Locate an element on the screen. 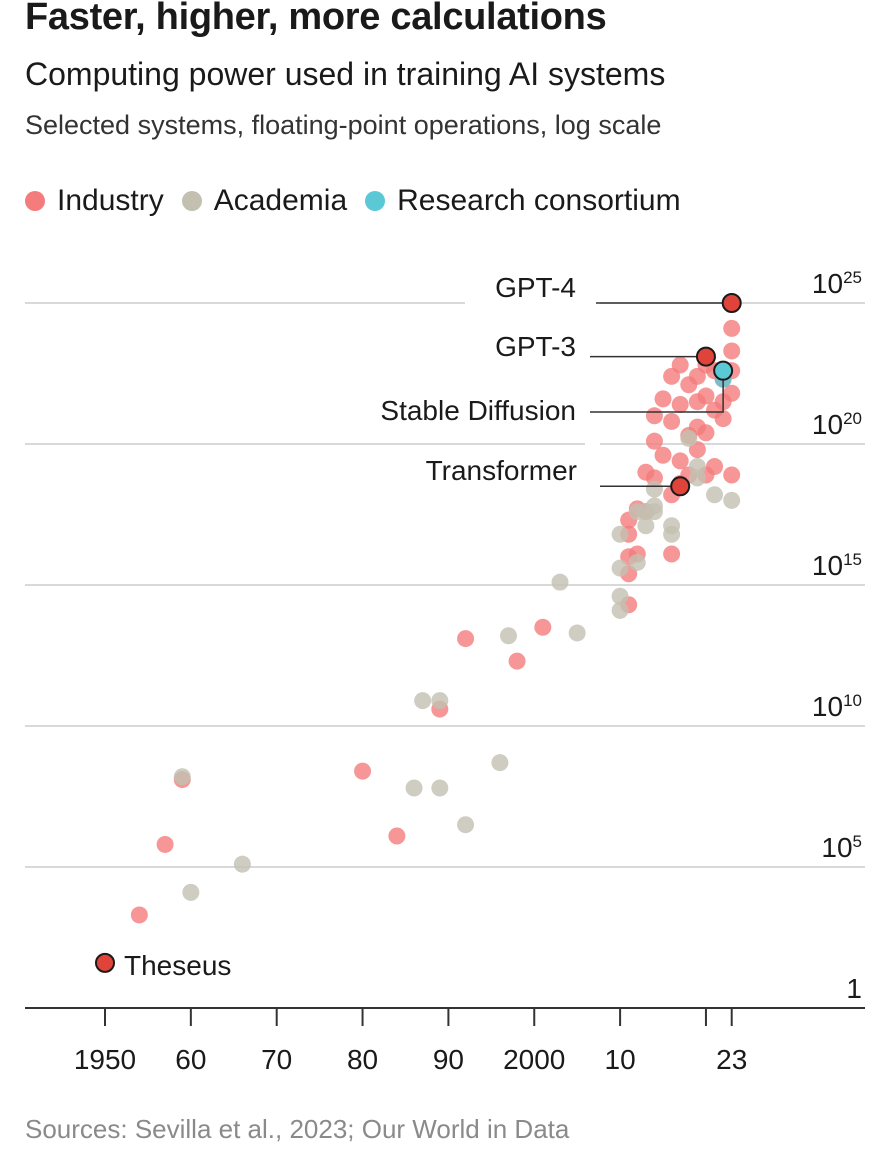  legend-academia-label: Academia is located at coordinates (280, 200).